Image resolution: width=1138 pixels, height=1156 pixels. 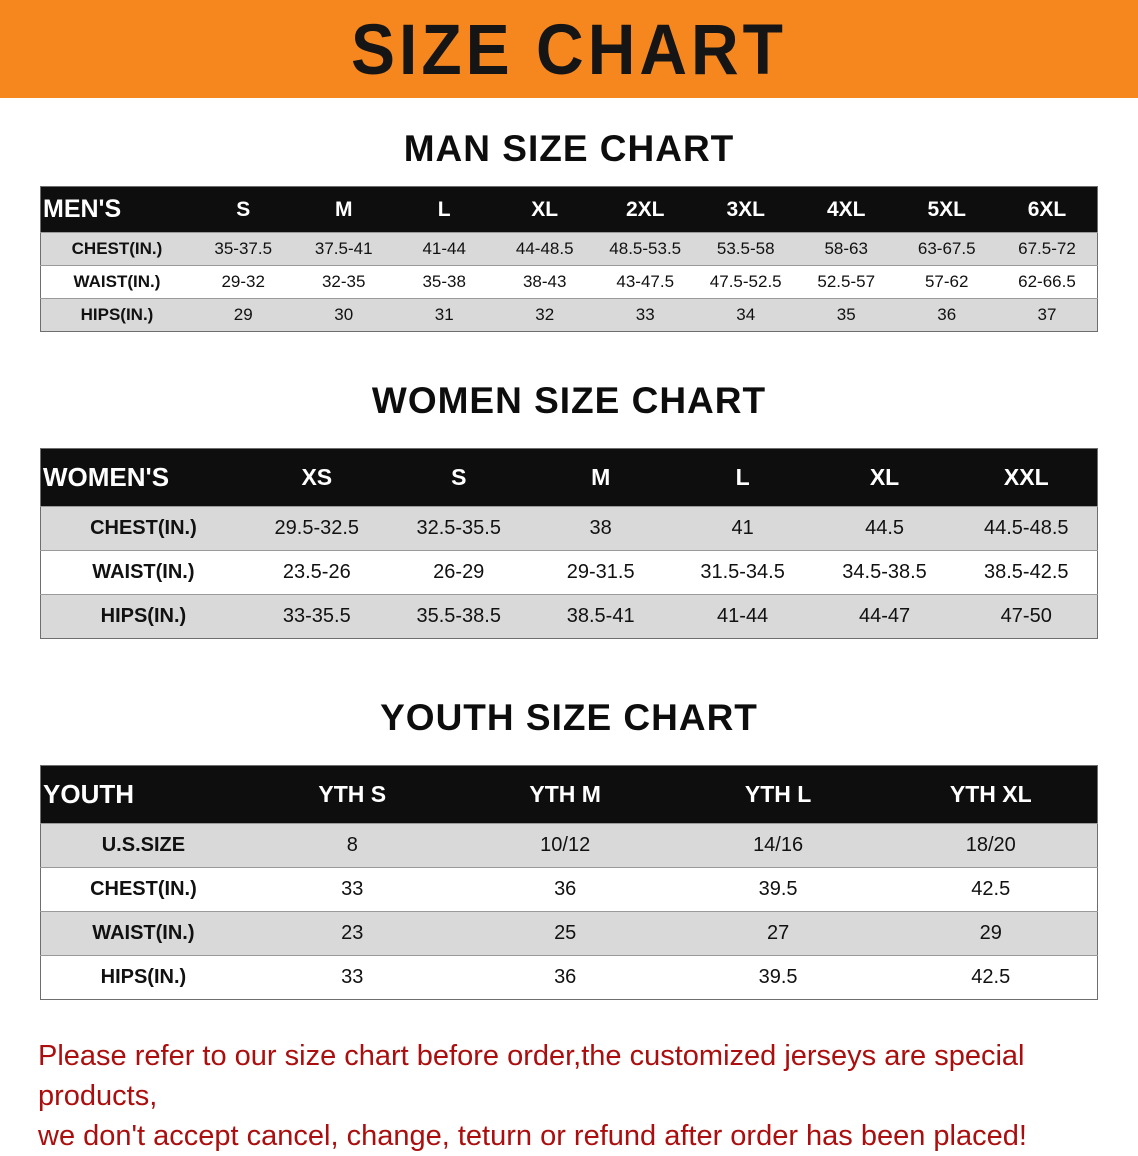 What do you see at coordinates (316, 528) in the screenshot?
I see `size-value-cell: 29.5-32.5` at bounding box center [316, 528].